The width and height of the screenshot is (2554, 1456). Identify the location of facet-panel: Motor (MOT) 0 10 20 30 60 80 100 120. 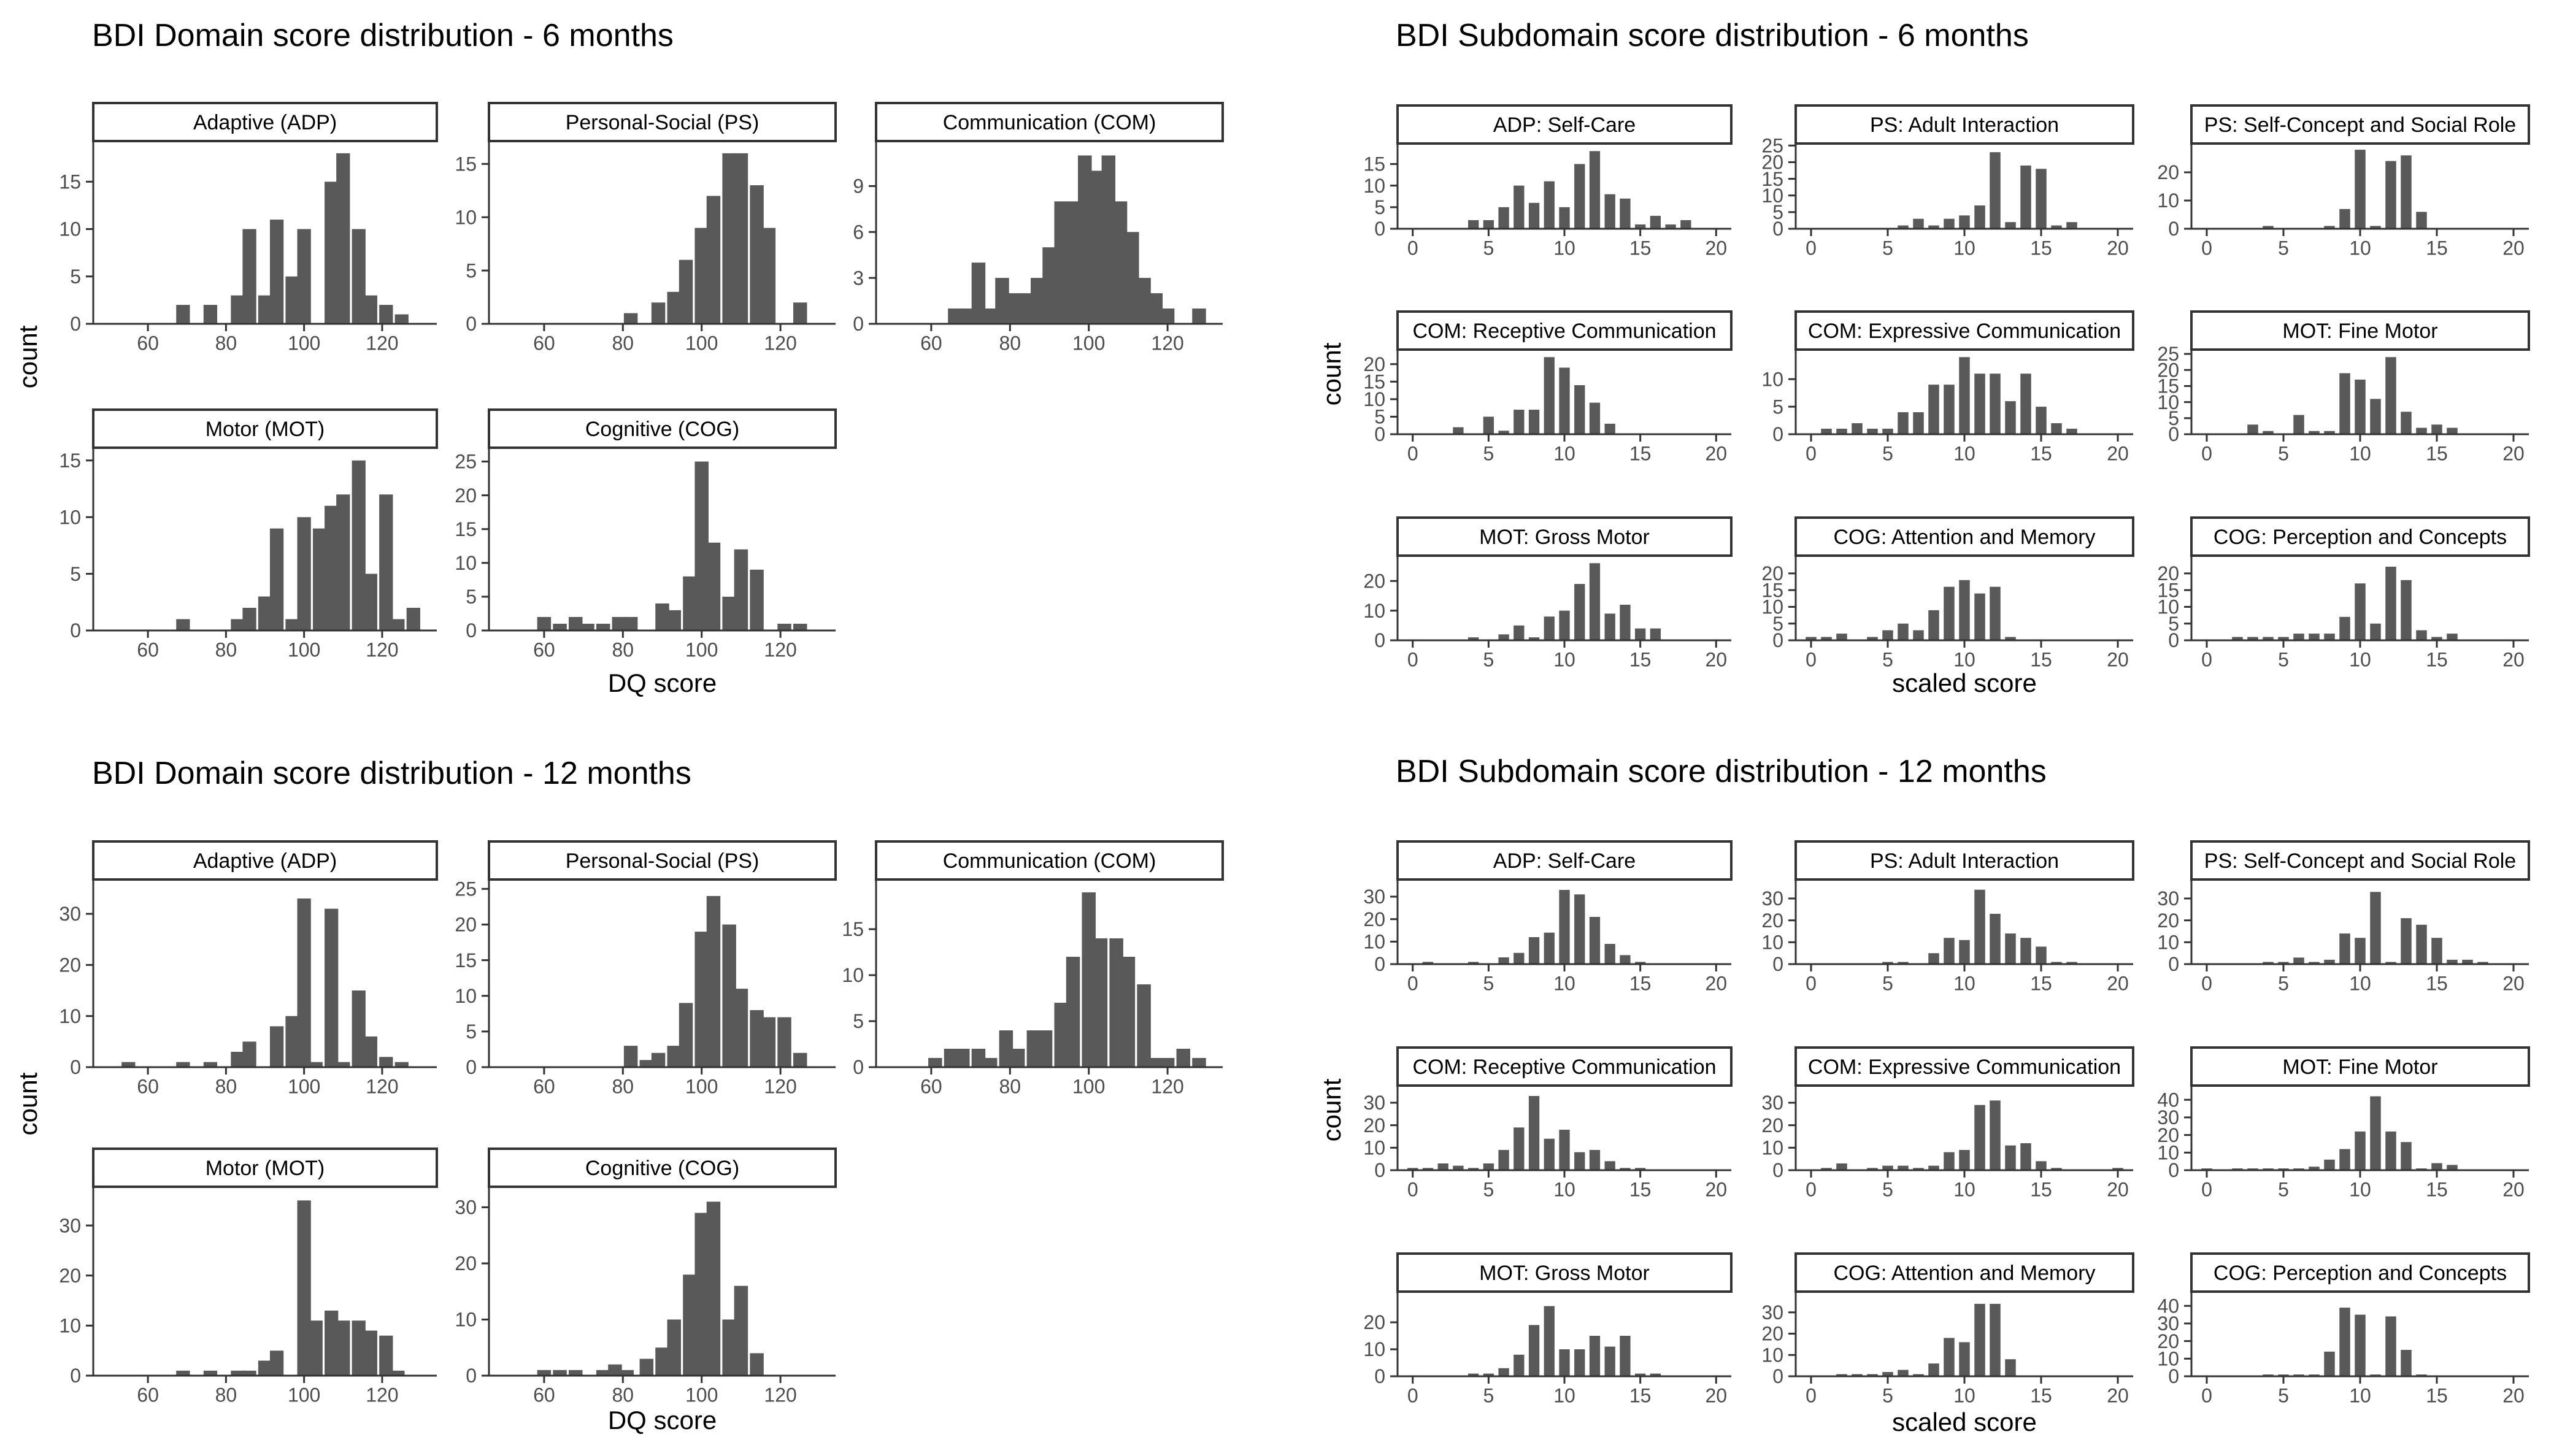
(248, 1277).